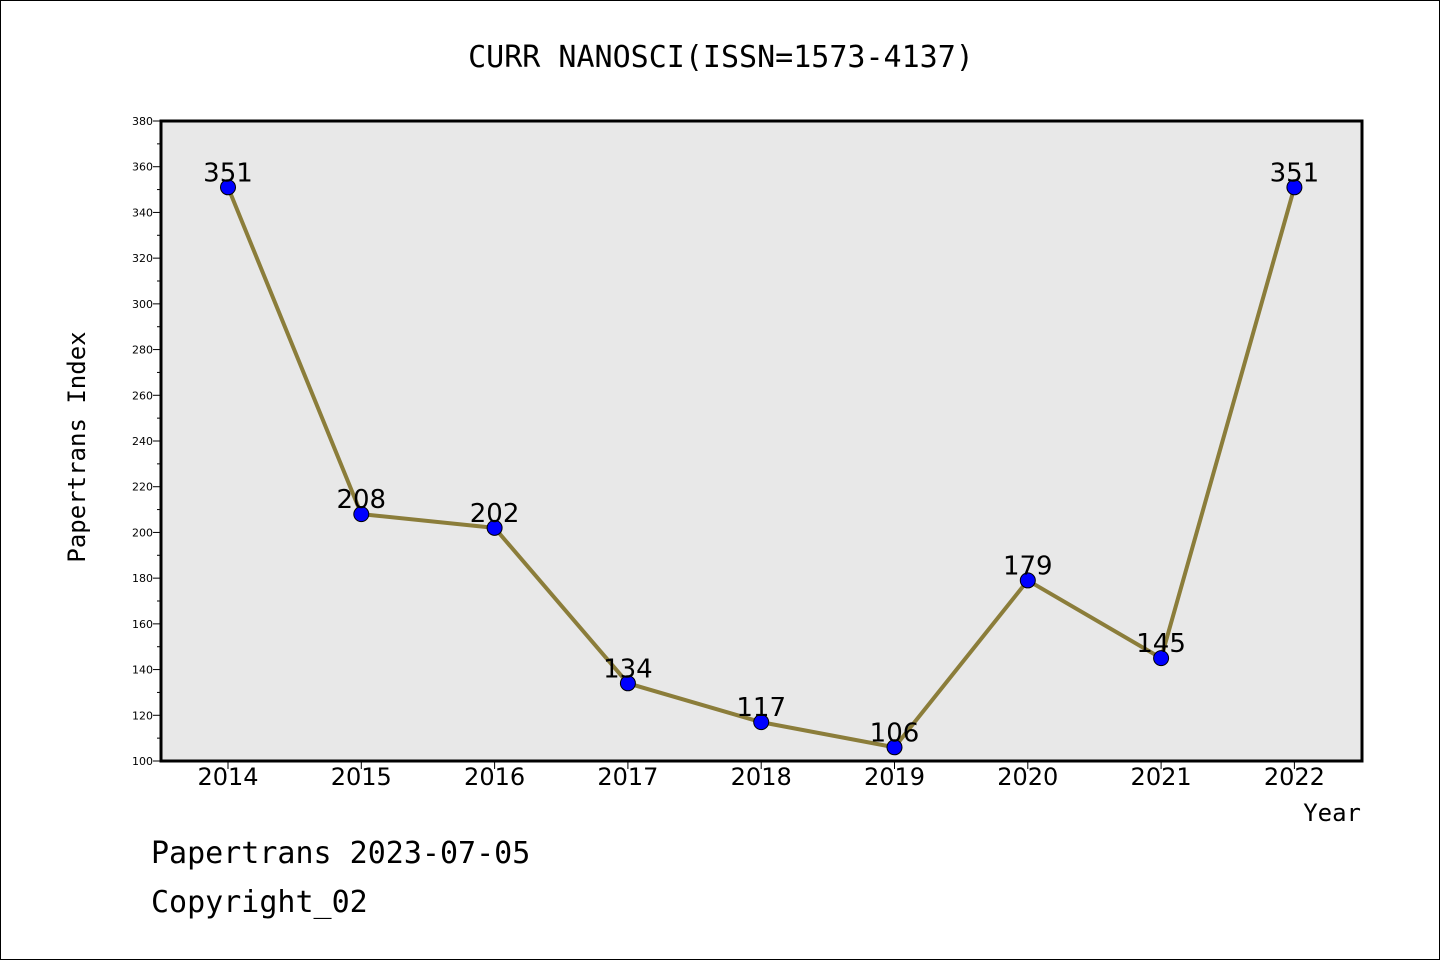  I want to click on y-tick-label: 180, so click(142, 578).